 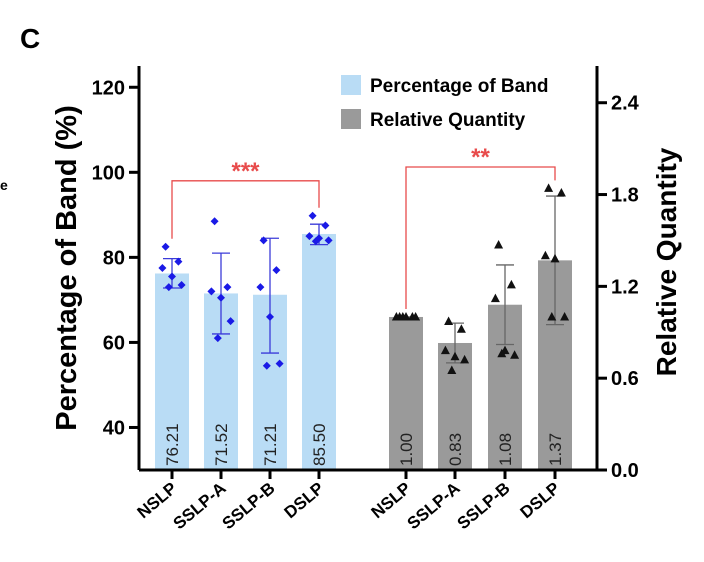 What do you see at coordinates (30, 38) in the screenshot?
I see `panel-label: C` at bounding box center [30, 38].